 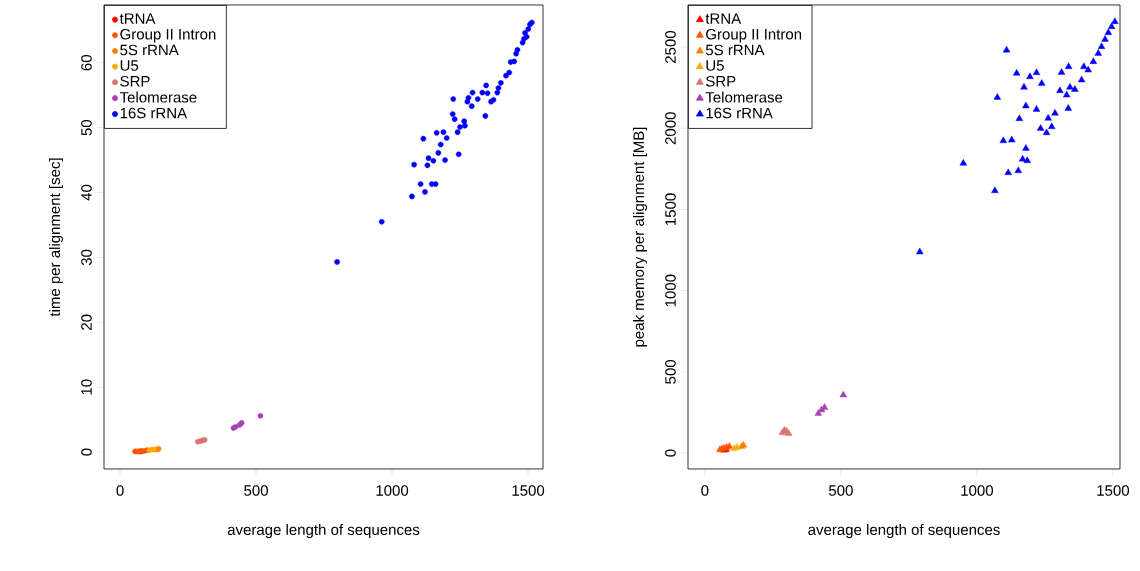 I want to click on y-tick-label: 1500, so click(x=670, y=209).